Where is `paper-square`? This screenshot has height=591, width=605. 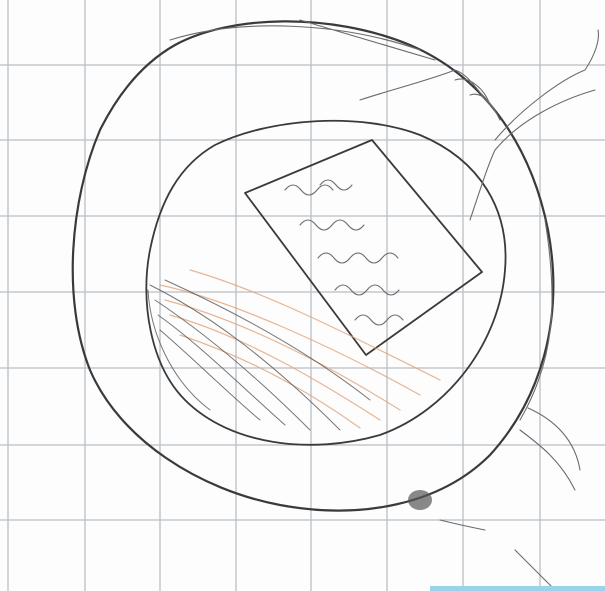
paper-square is located at coordinates (363, 247).